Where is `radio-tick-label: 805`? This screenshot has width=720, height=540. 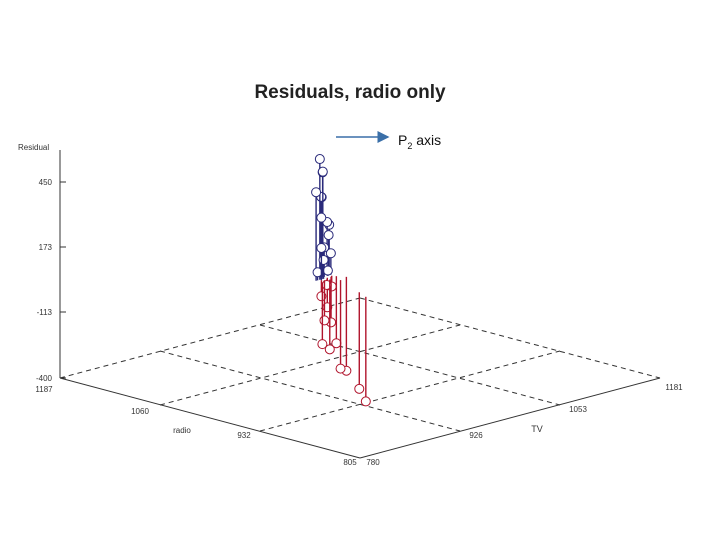
radio-tick-label: 805 is located at coordinates (350, 462).